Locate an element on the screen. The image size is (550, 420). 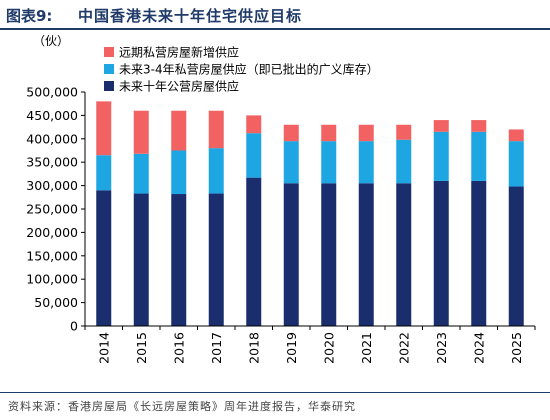
y-tick-label: 300,000 is located at coordinates (52, 185).